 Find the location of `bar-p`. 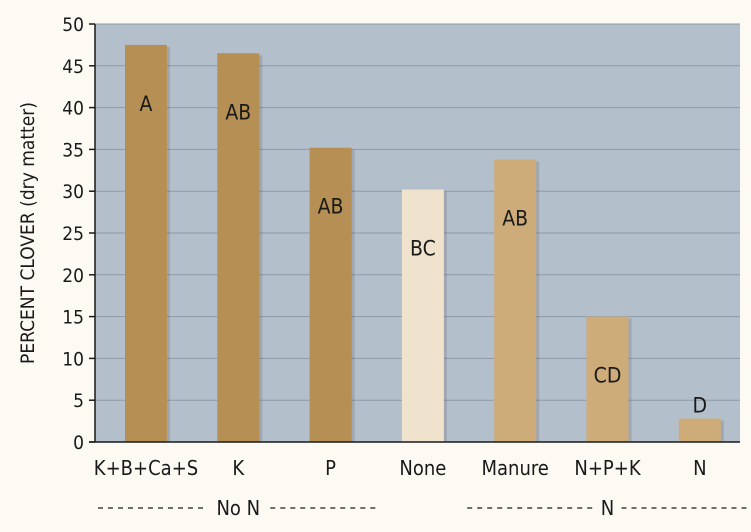

bar-p is located at coordinates (330, 294).